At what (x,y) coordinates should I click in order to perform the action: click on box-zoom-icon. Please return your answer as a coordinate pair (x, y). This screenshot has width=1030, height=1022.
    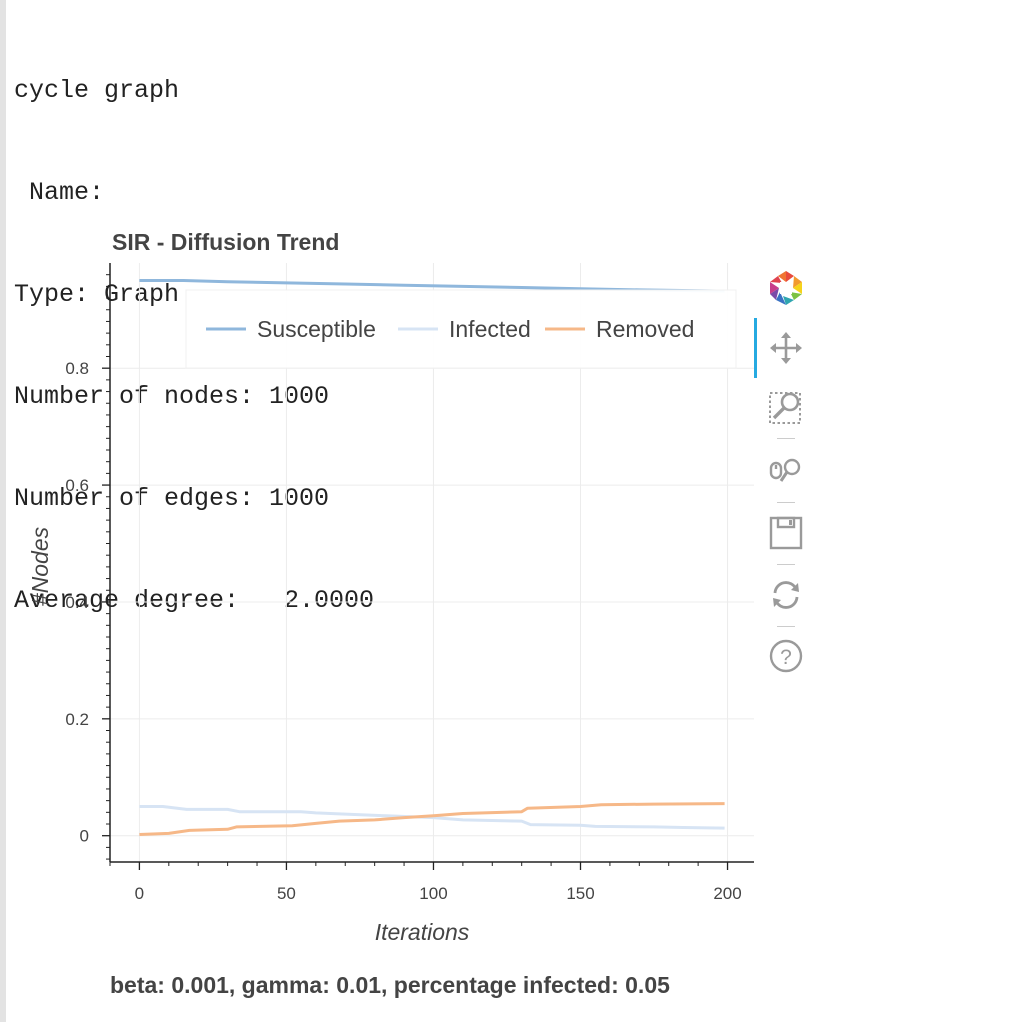
    Looking at the image, I should click on (786, 407).